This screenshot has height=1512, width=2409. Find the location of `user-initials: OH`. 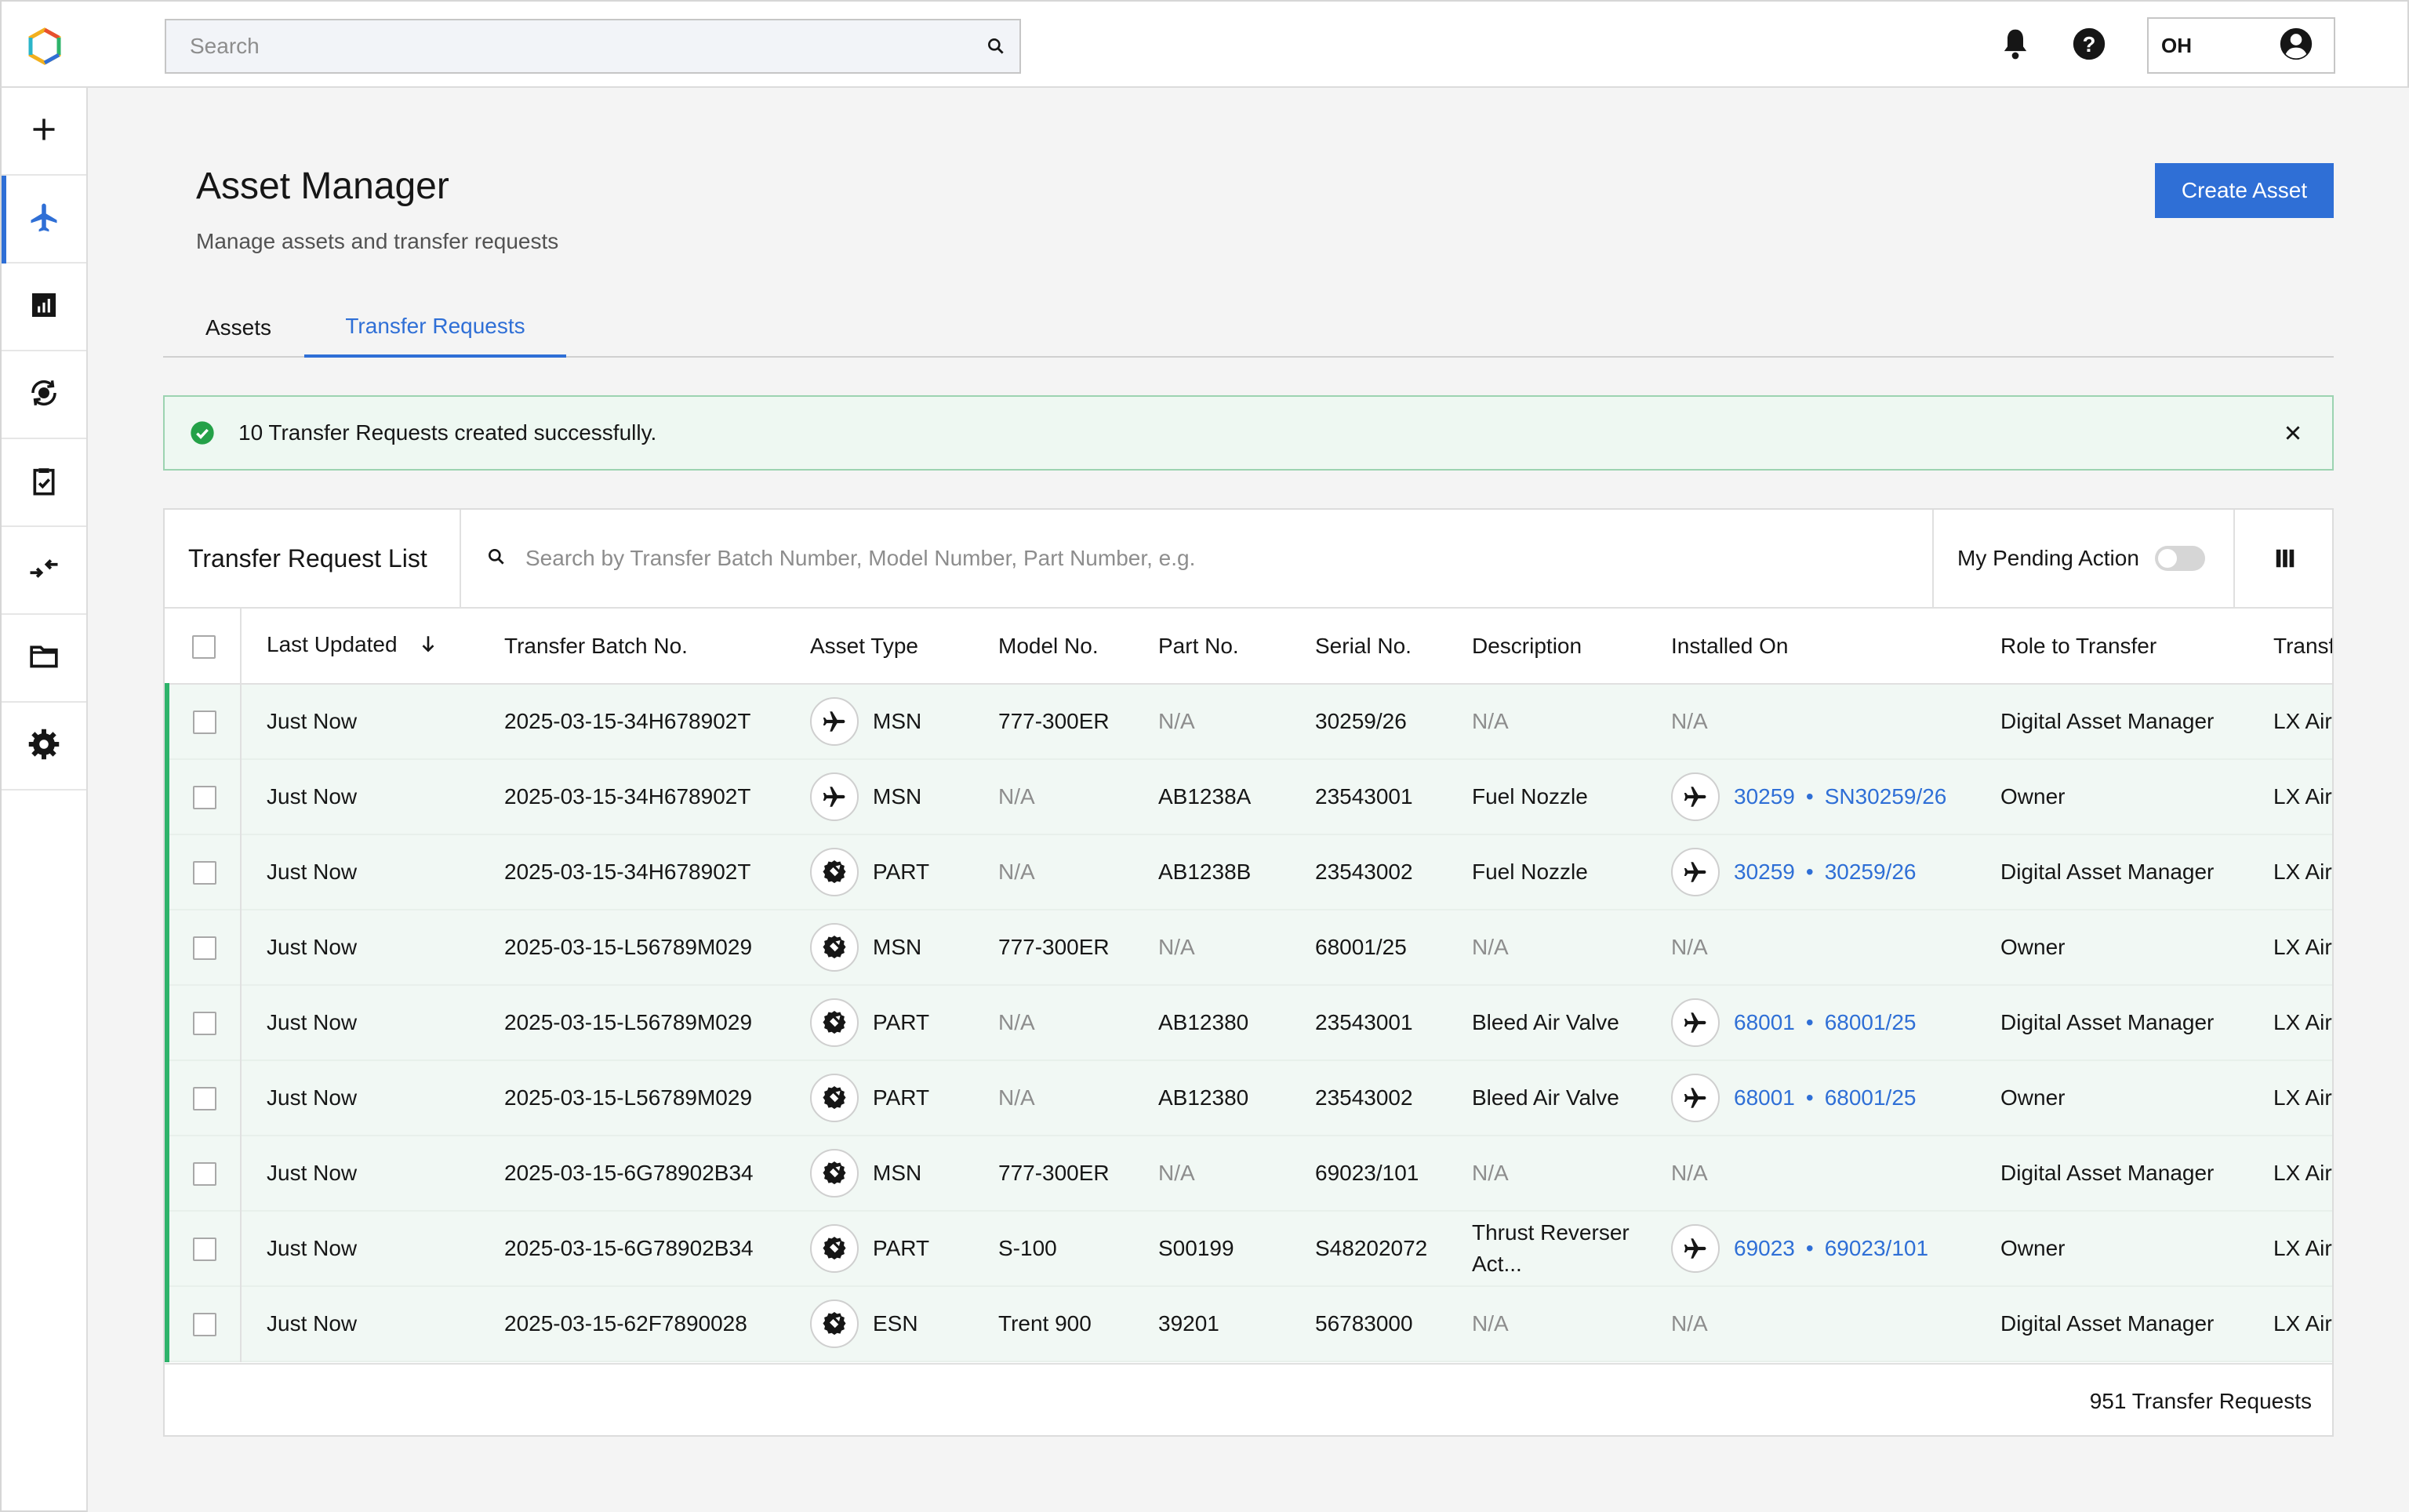

user-initials: OH is located at coordinates (2176, 45).